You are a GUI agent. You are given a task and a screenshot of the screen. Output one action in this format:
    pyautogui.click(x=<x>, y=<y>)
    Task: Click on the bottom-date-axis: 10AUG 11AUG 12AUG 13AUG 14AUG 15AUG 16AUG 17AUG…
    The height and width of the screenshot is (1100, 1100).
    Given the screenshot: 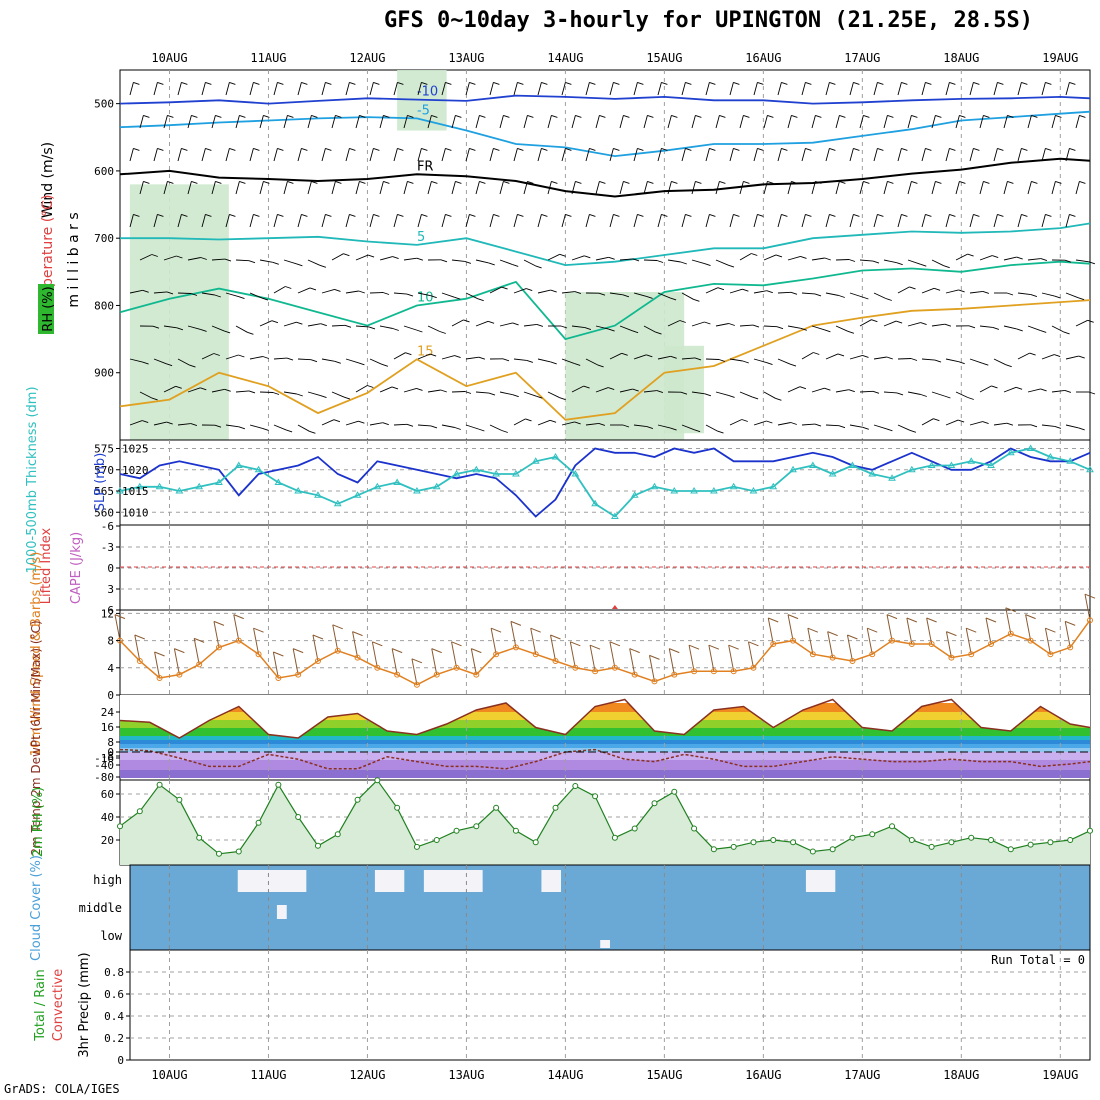 What is the action you would take?
    pyautogui.click(x=614, y=1075)
    